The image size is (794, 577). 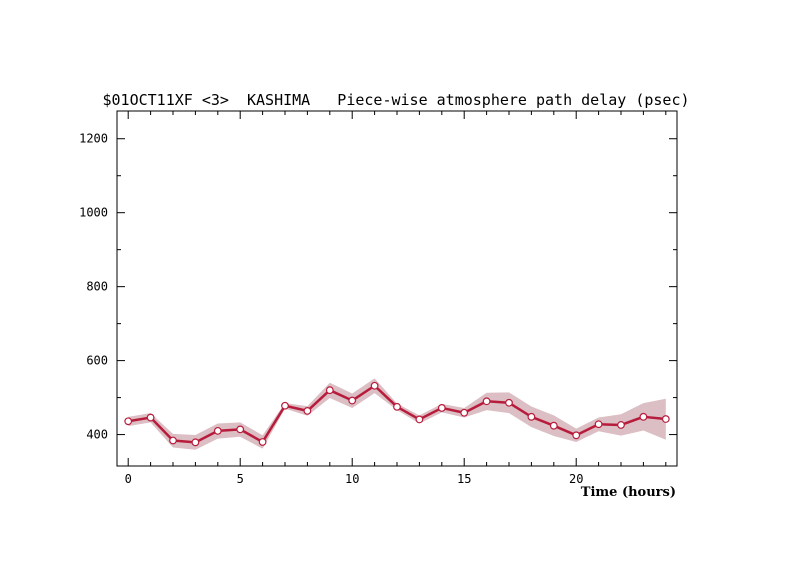 What do you see at coordinates (97, 361) in the screenshot?
I see `y-tick-label: 600` at bounding box center [97, 361].